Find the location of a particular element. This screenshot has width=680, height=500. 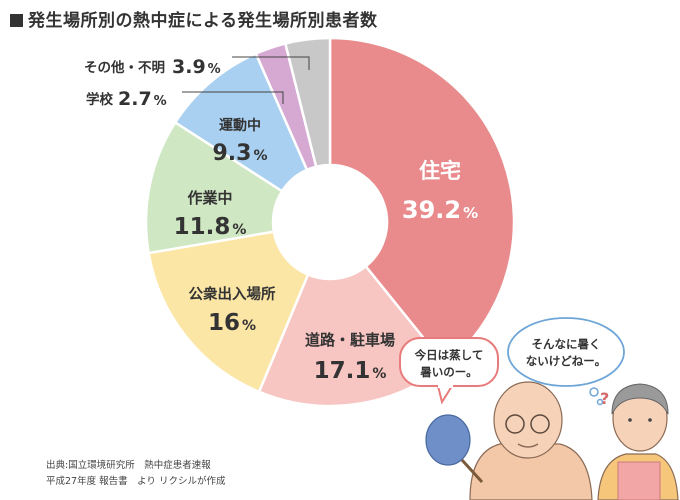

chart-title: 発生場所別の熱中症による発生場所別患者数 is located at coordinates (194, 18).